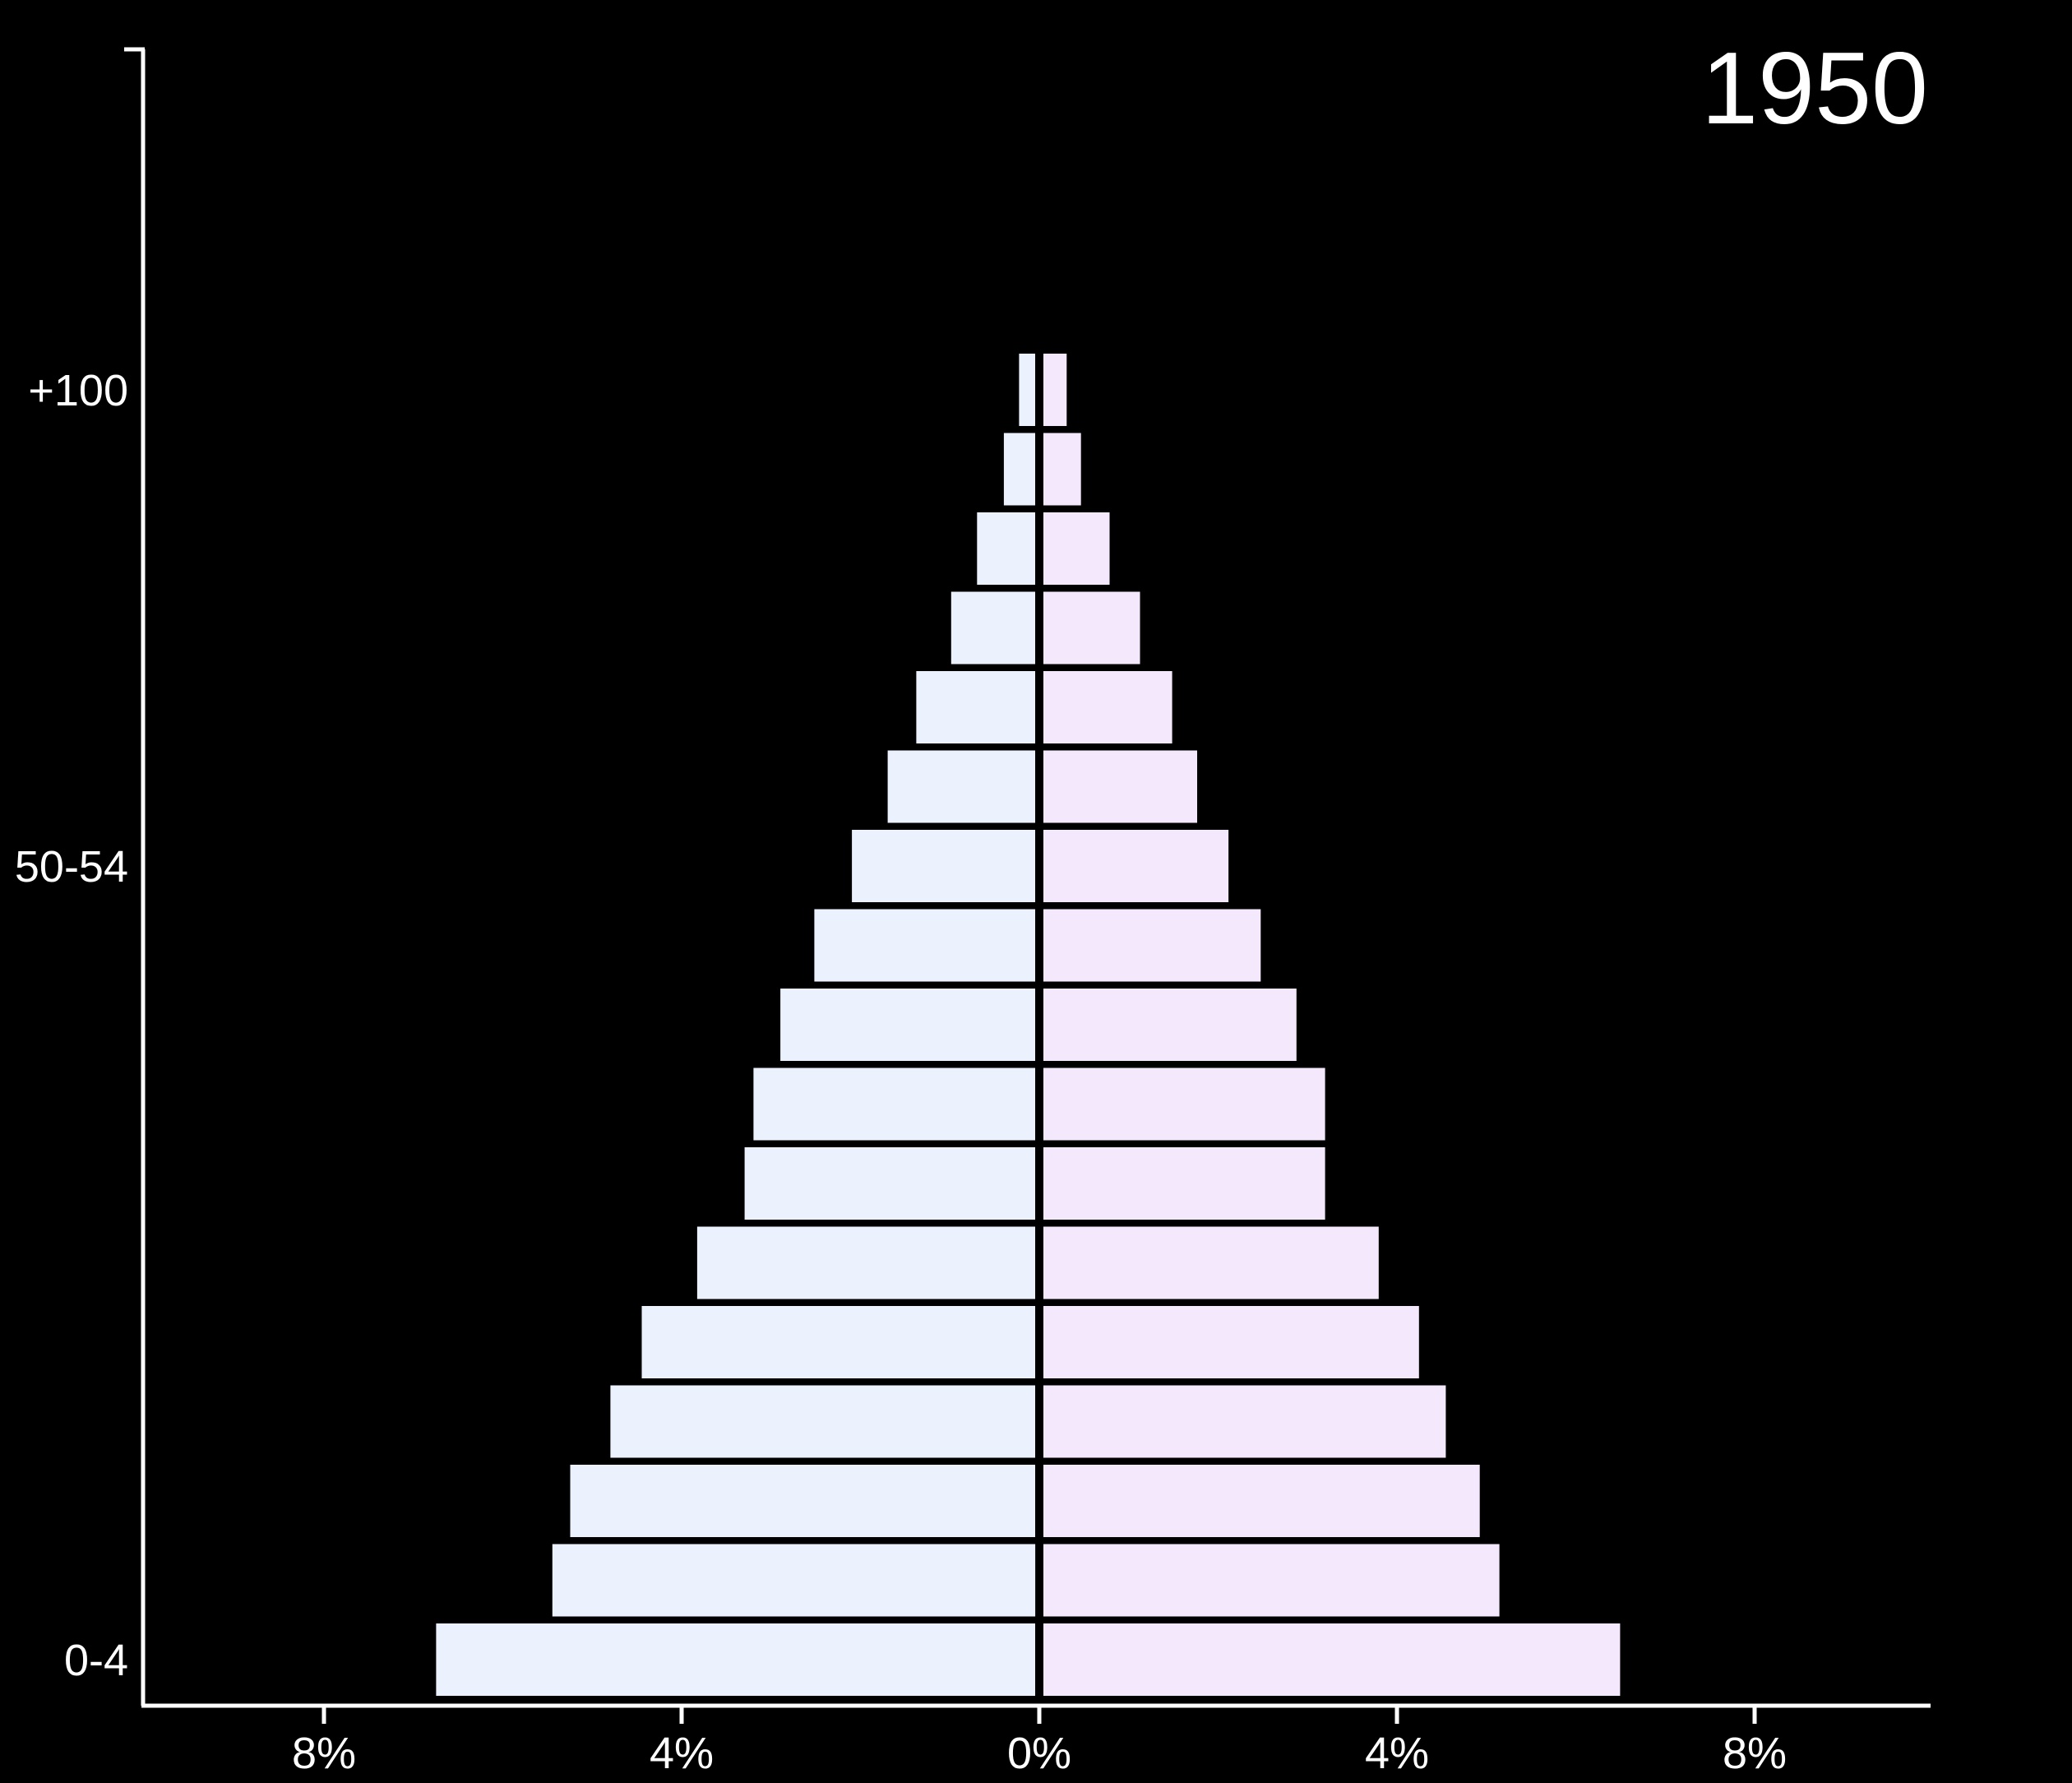 This screenshot has height=1783, width=2072. I want to click on bar-right-+100, so click(1055, 390).